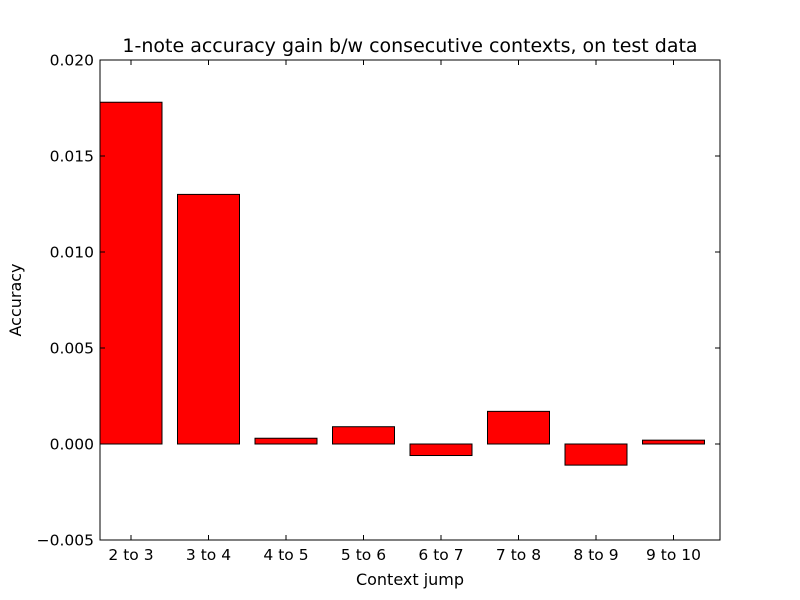 This screenshot has width=800, height=600. What do you see at coordinates (595, 555) in the screenshot?
I see `x-tick-label: 8 to 9` at bounding box center [595, 555].